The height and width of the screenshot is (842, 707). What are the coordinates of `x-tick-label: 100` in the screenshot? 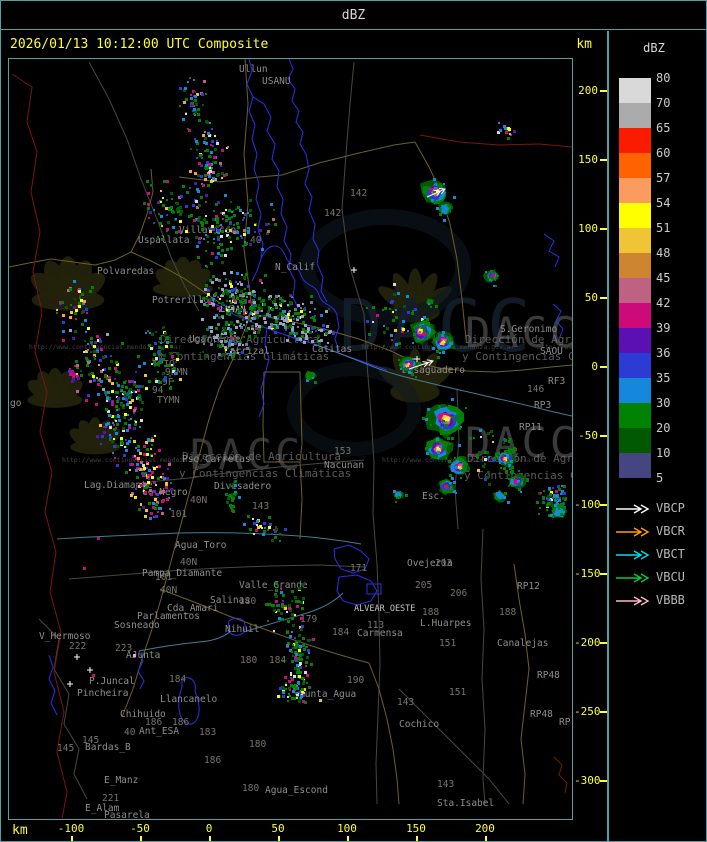 It's located at (347, 828).